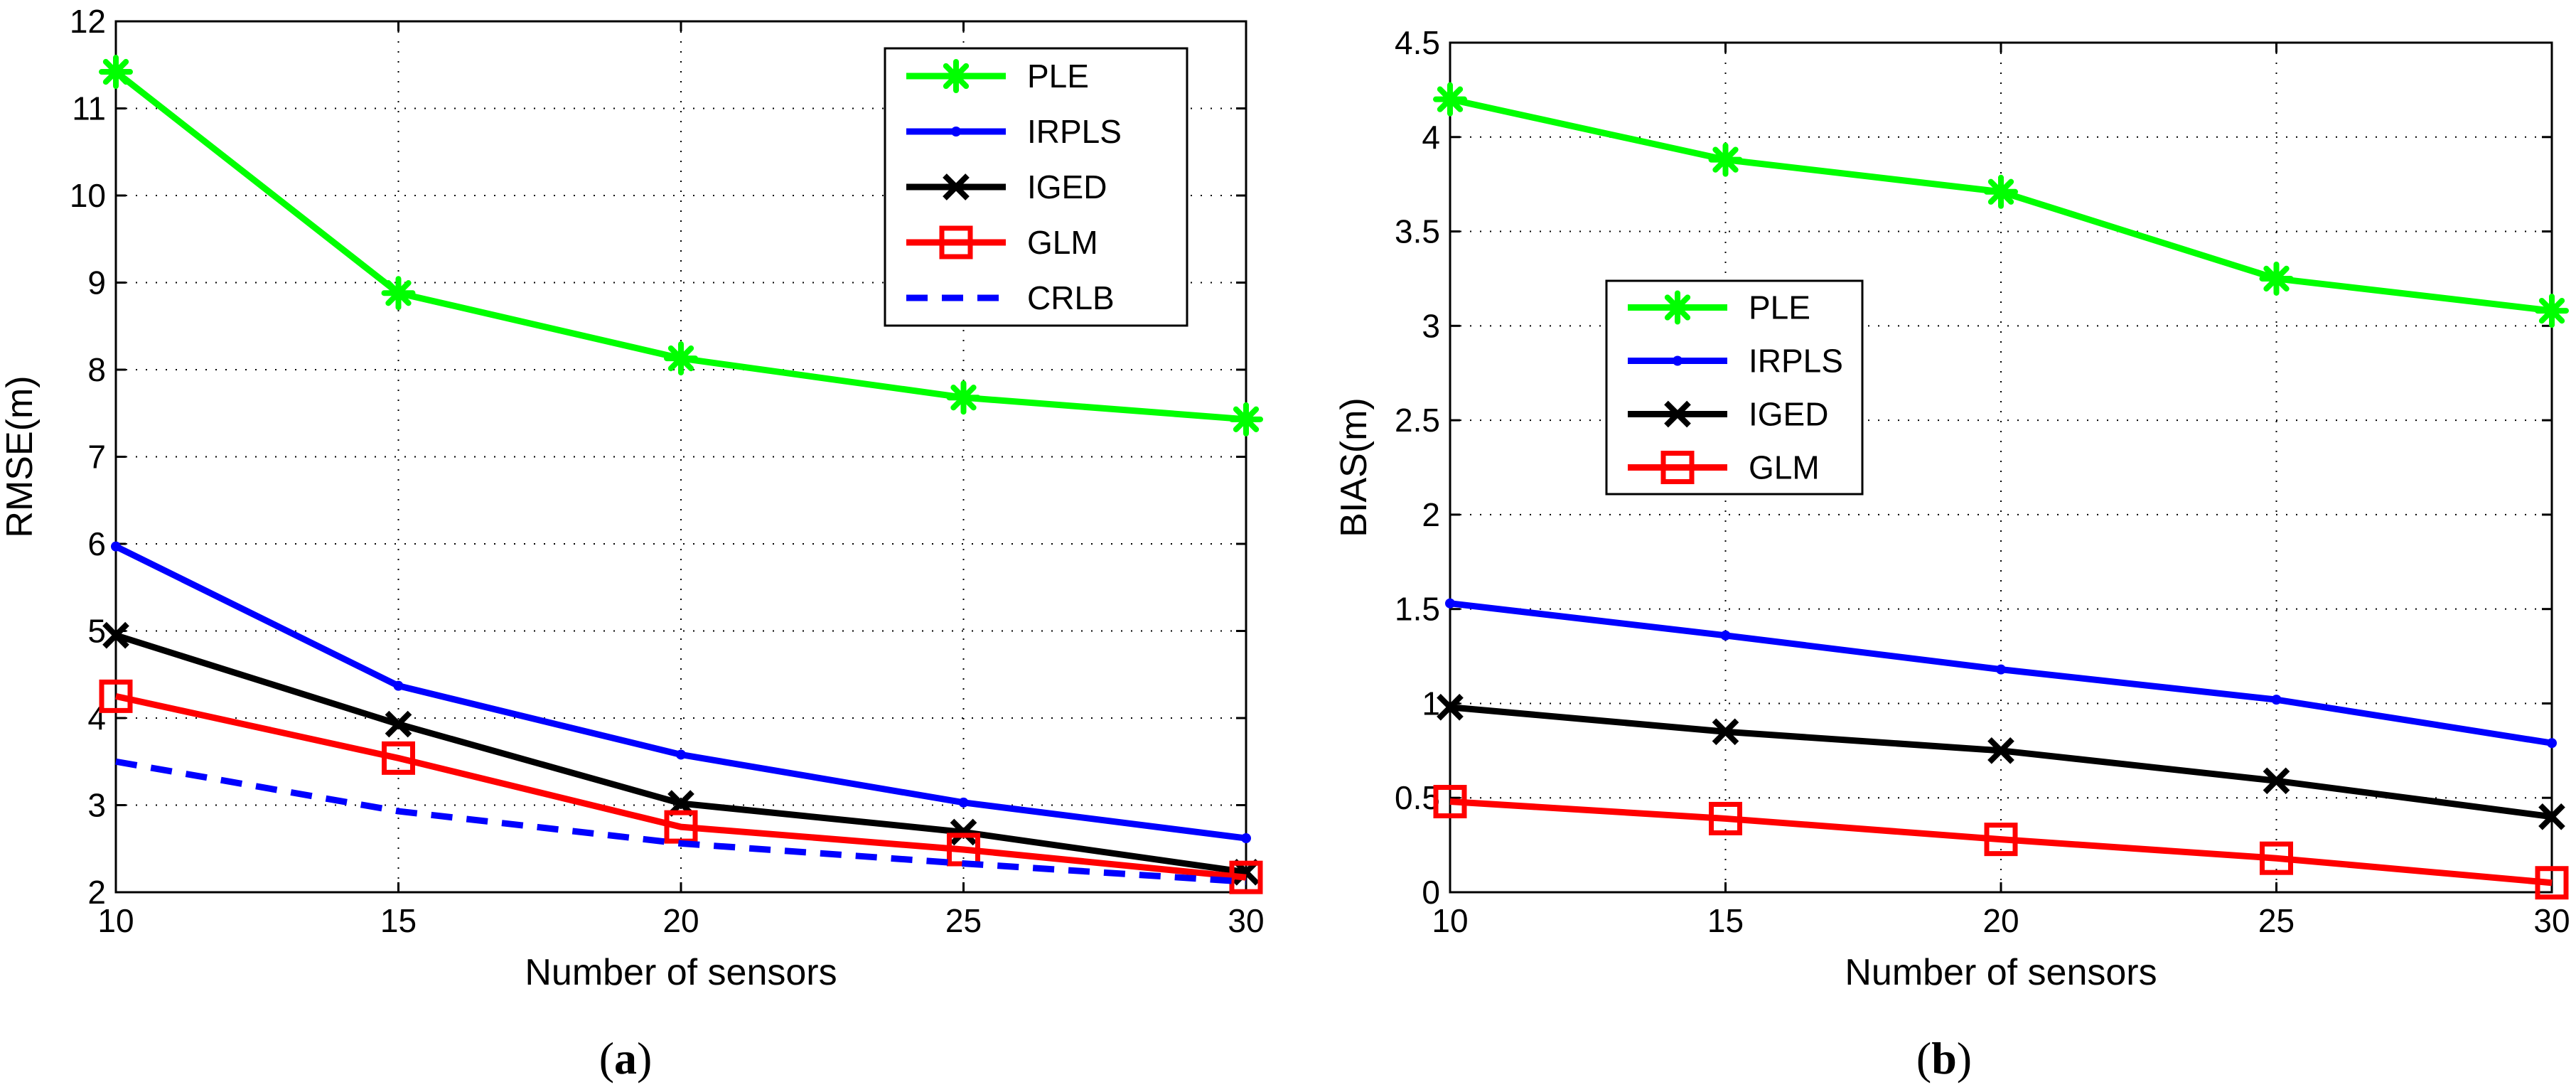 The height and width of the screenshot is (1092, 2576). Describe the element at coordinates (1431, 138) in the screenshot. I see `y-tick-label: 4` at that location.